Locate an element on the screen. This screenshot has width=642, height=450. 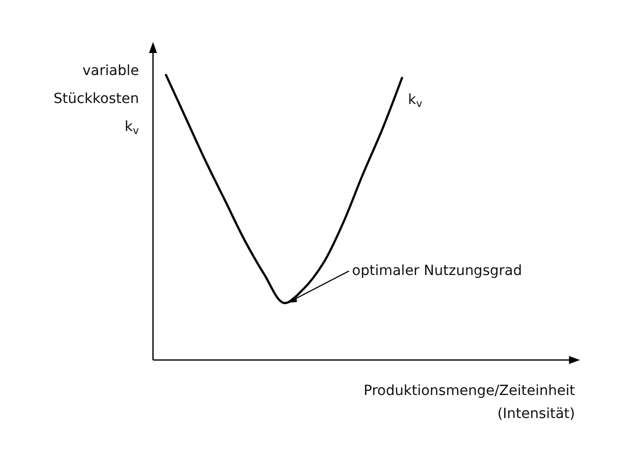
x-axis-title: Produktionsmenge/Zeiteinheit (Intensität) is located at coordinates (470, 402).